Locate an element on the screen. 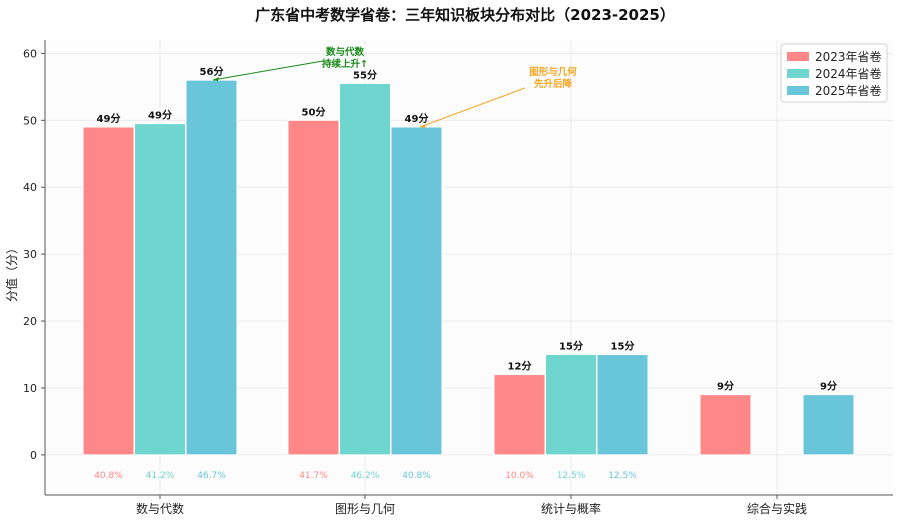 This screenshot has width=900, height=522. y-tick-label: 30 is located at coordinates (30, 254).